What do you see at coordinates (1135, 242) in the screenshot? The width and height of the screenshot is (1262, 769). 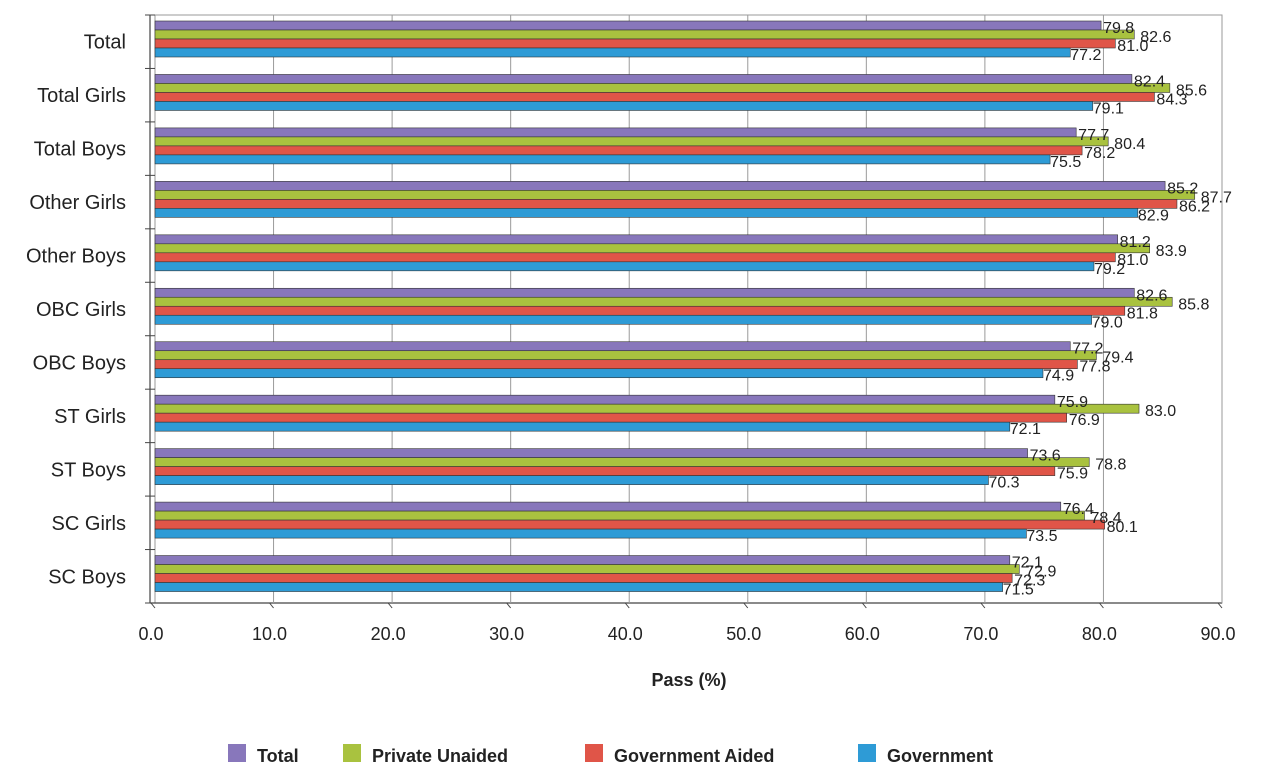 I see `data-label: 81.2` at bounding box center [1135, 242].